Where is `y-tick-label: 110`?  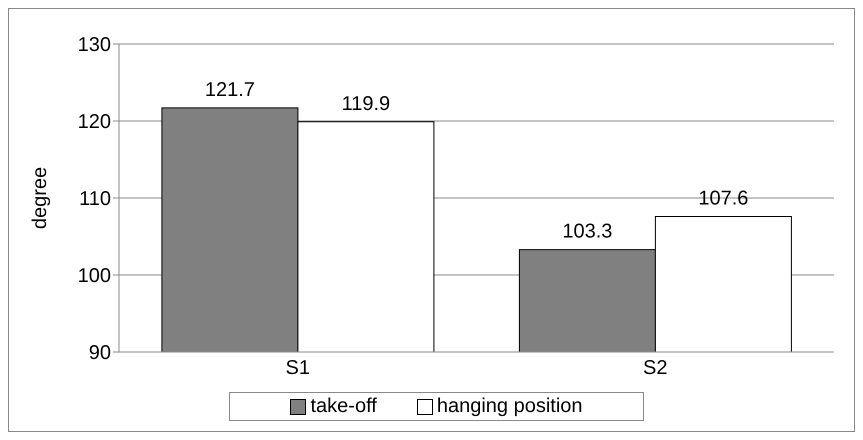
y-tick-label: 110 is located at coordinates (95, 199).